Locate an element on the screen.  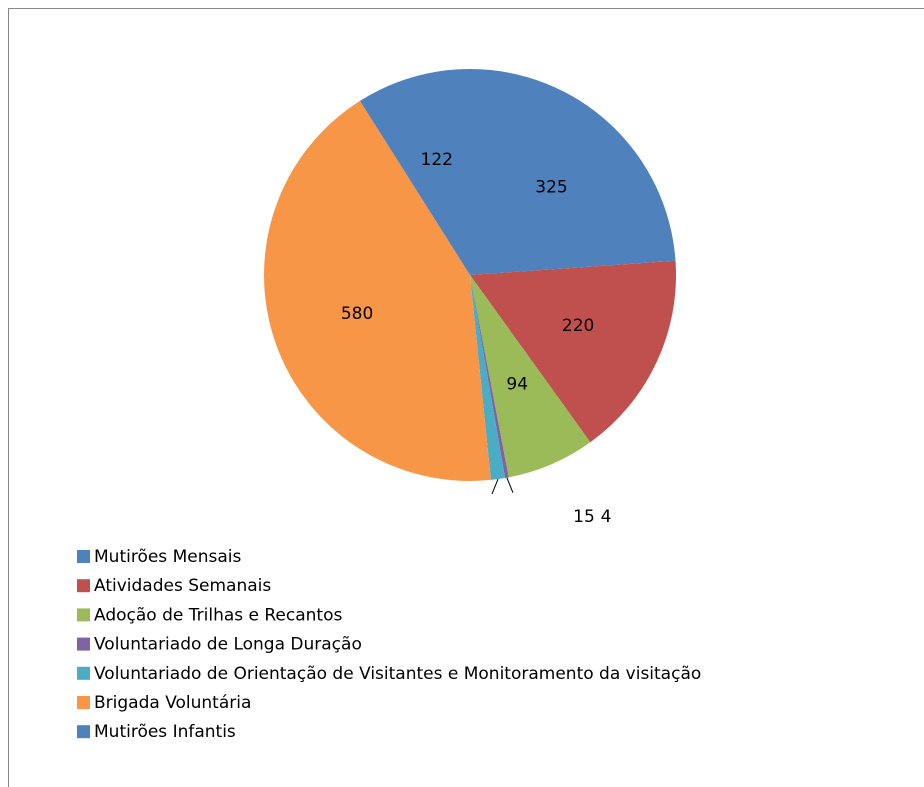
data-label: 15 is located at coordinates (584, 517).